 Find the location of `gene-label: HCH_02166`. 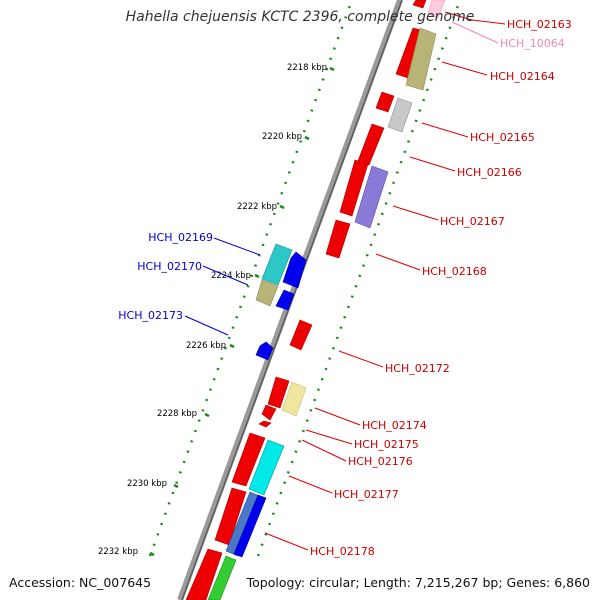

gene-label: HCH_02166 is located at coordinates (489, 172).